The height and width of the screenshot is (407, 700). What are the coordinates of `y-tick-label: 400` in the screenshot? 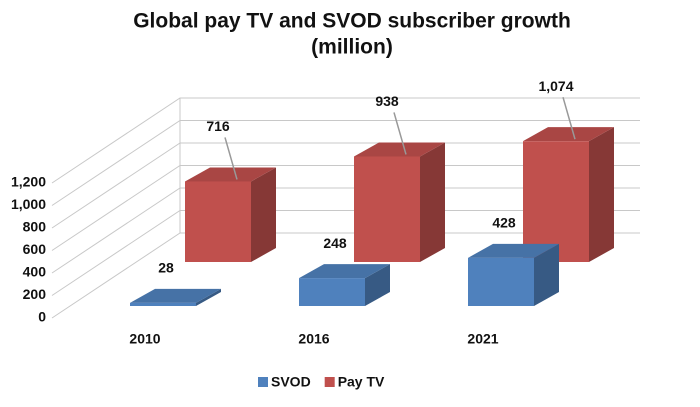 It's located at (35, 272).